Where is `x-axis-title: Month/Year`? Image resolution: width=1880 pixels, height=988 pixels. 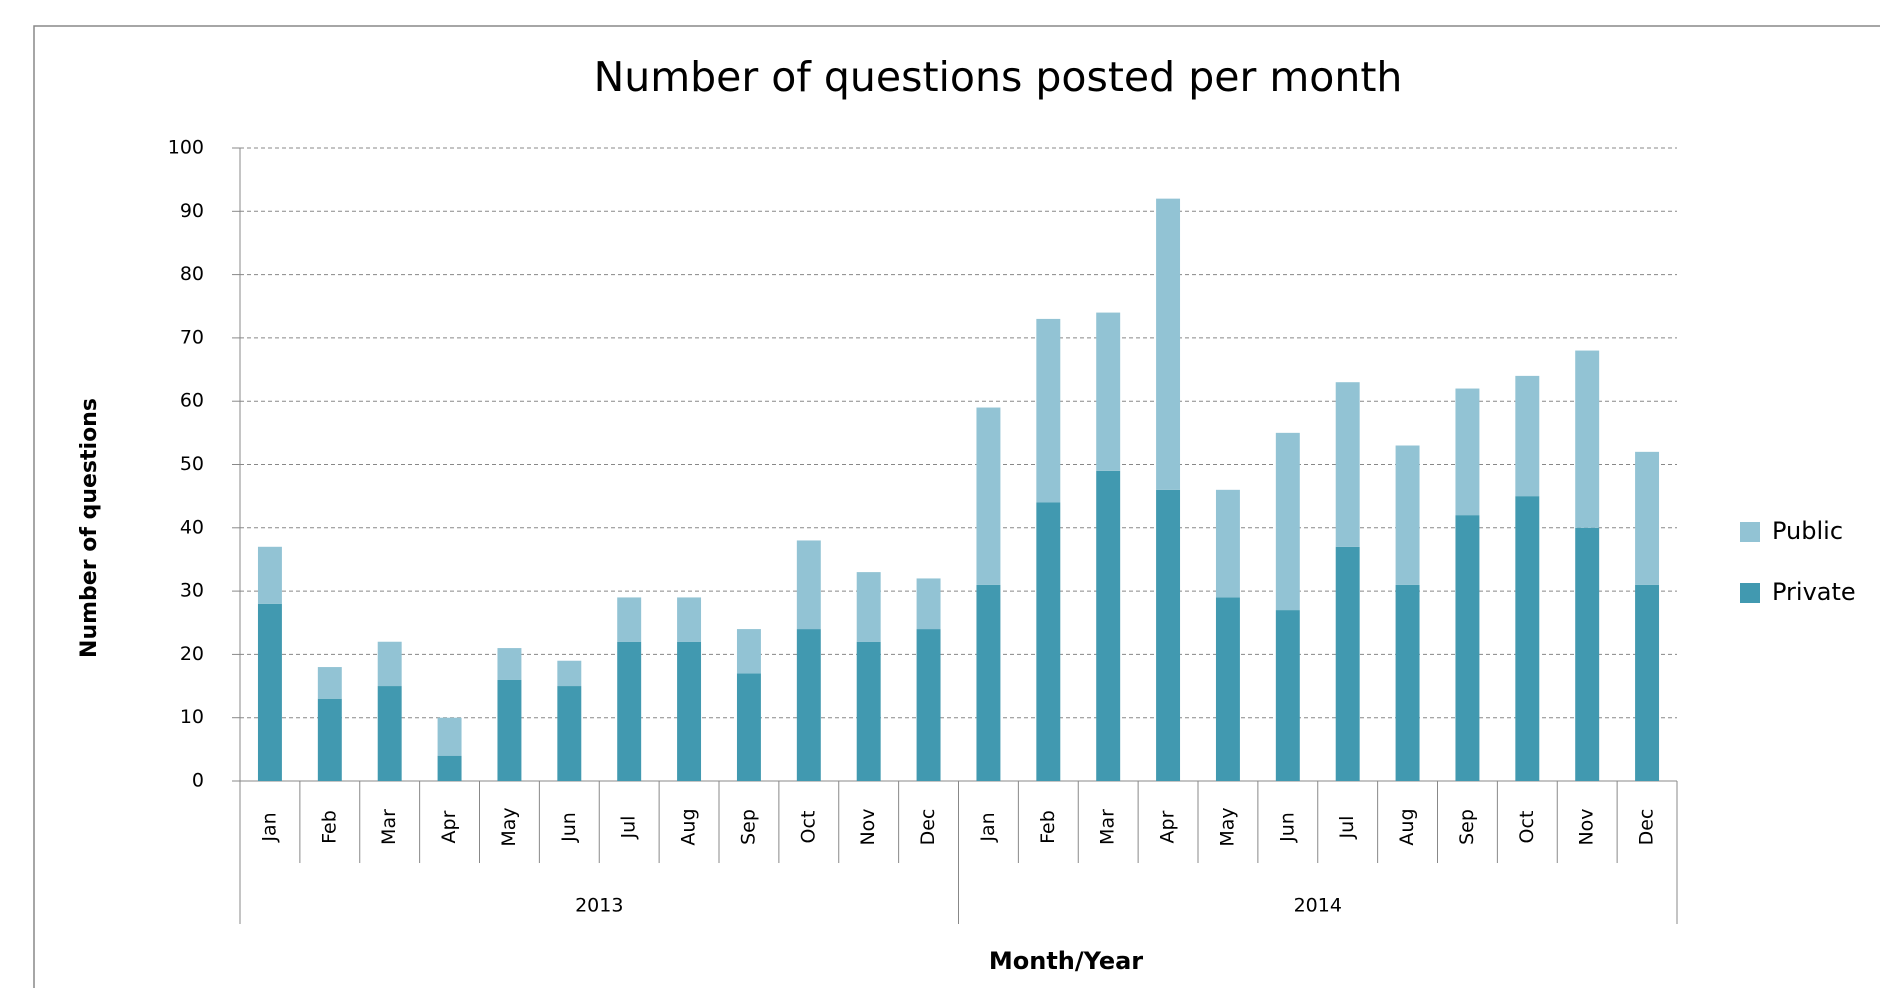
x-axis-title: Month/Year is located at coordinates (1066, 961).